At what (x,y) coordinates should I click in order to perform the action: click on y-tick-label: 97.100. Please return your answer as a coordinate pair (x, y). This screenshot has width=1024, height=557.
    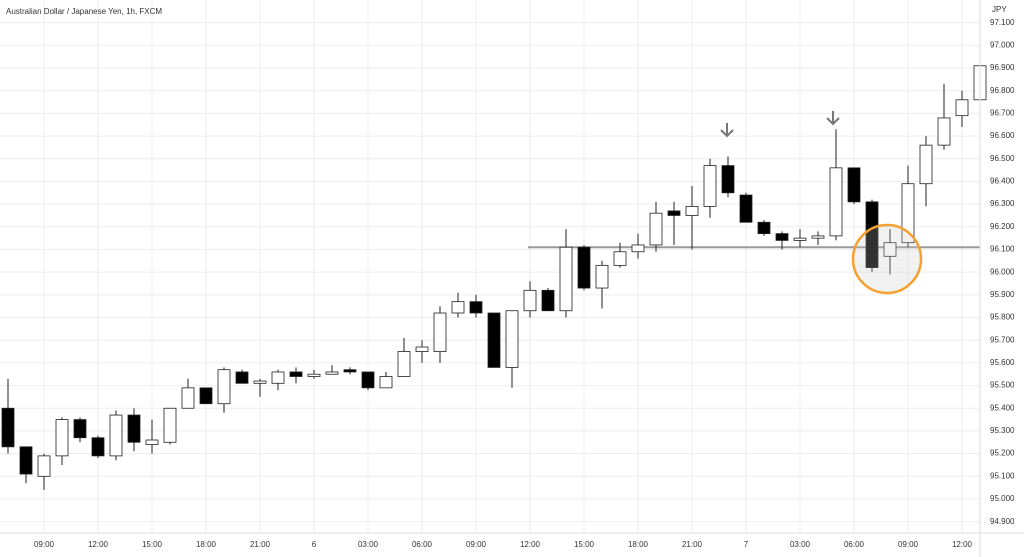
    Looking at the image, I should click on (1002, 22).